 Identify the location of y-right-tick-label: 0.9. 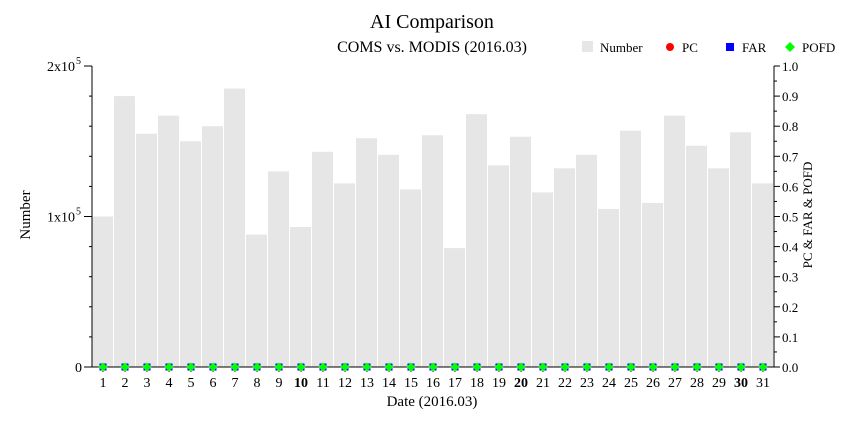
(790, 96).